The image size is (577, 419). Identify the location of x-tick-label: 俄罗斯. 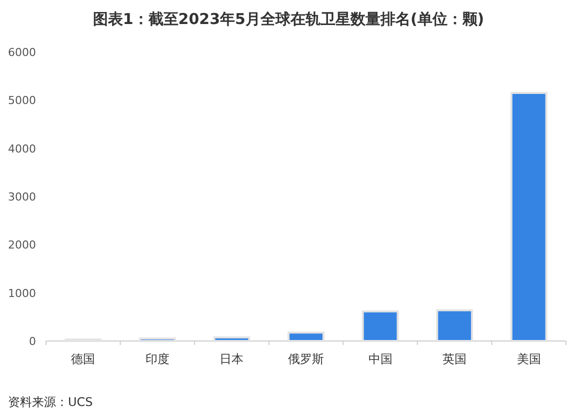
(306, 359).